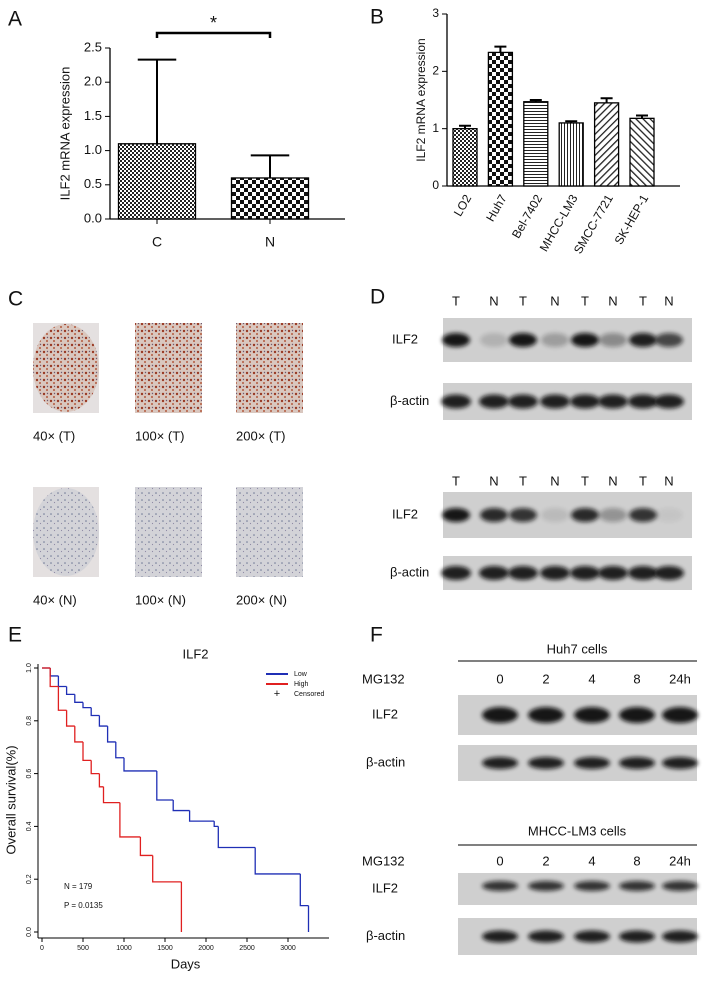  What do you see at coordinates (577, 830) in the screenshot?
I see `blot-title: MHCC-LM3 cells` at bounding box center [577, 830].